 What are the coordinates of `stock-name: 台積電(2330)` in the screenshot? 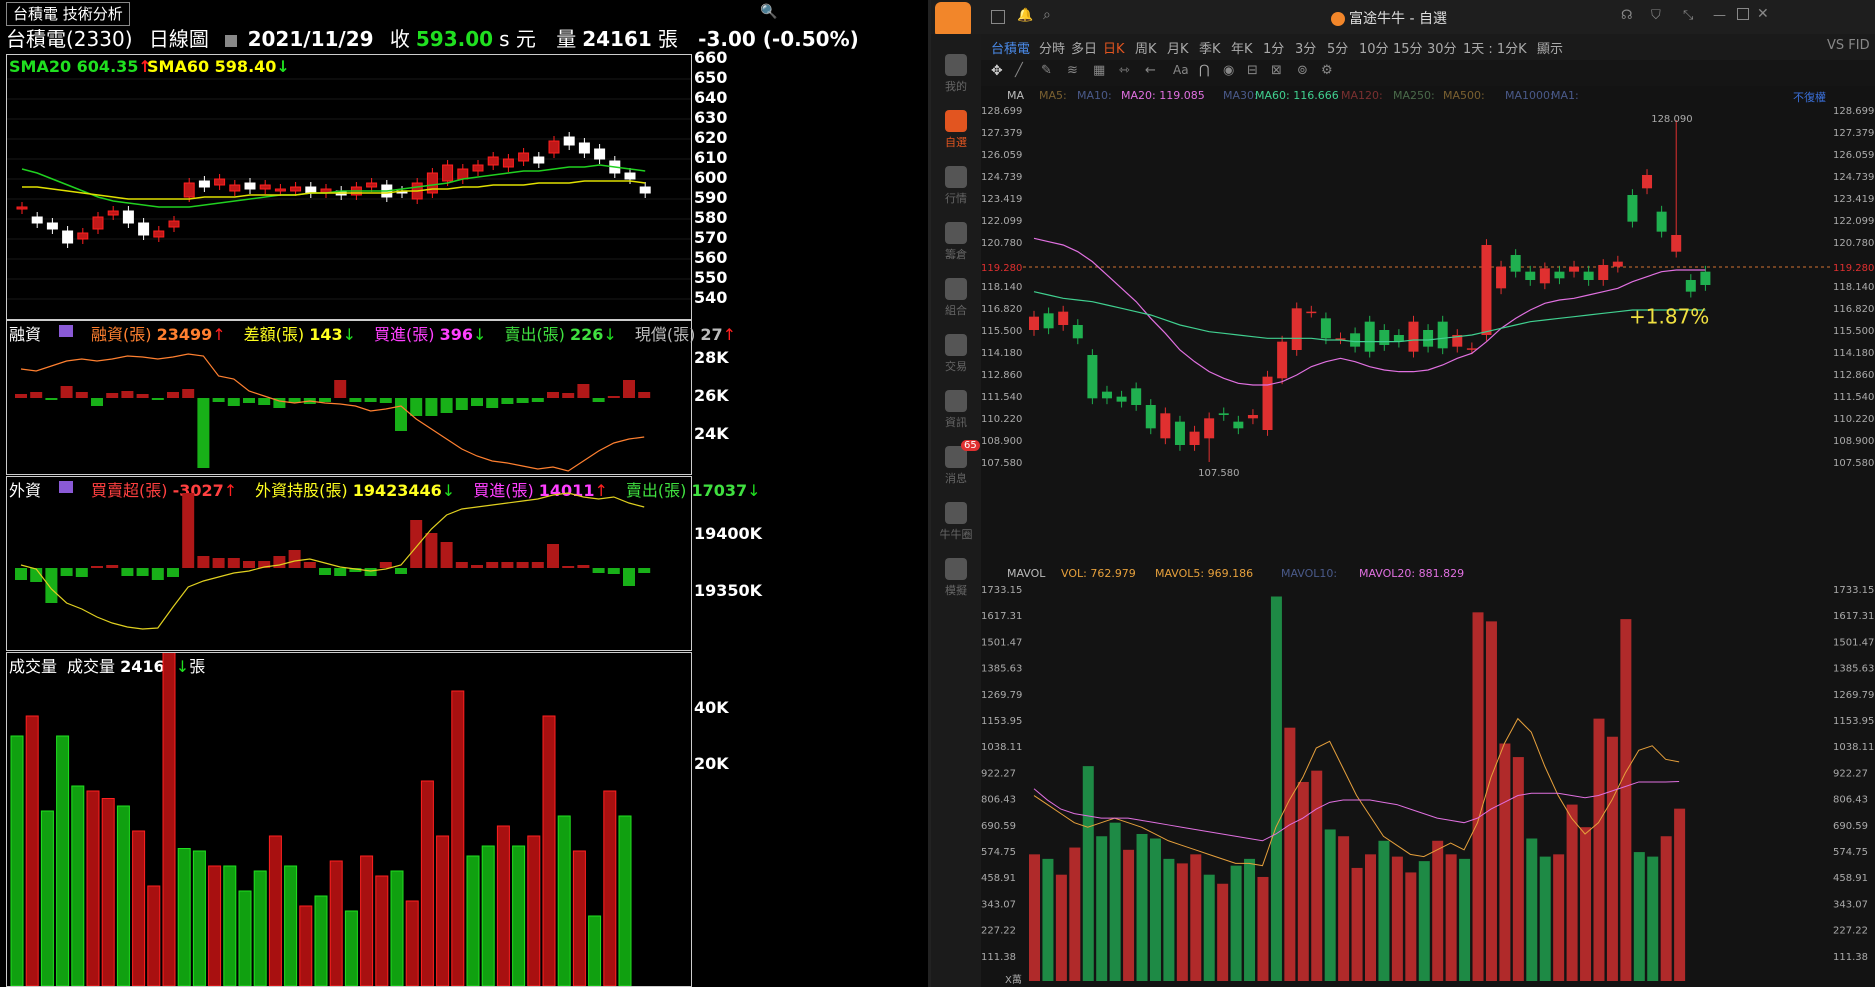 It's located at (69, 39).